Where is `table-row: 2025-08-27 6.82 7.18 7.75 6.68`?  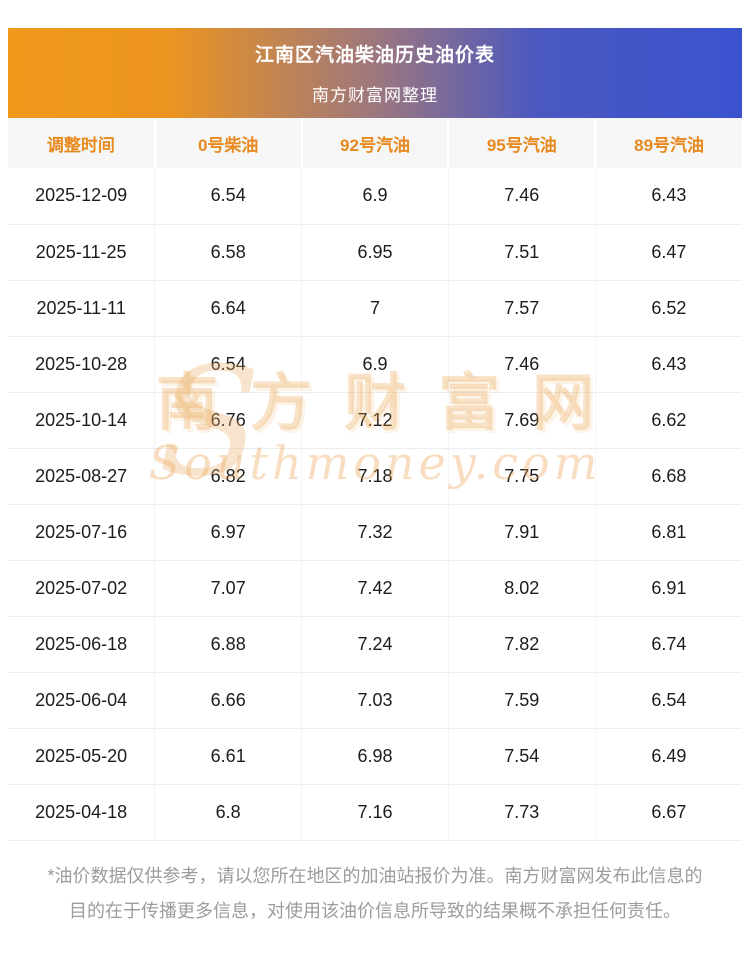 table-row: 2025-08-27 6.82 7.18 7.75 6.68 is located at coordinates (375, 476).